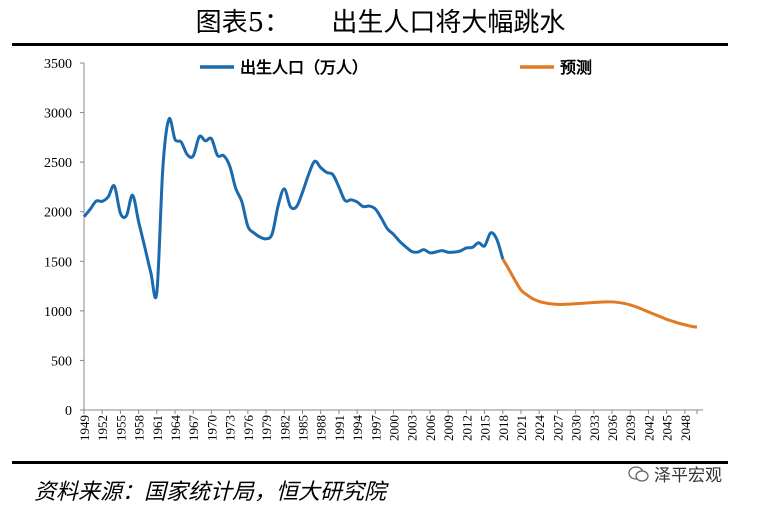 Image resolution: width=761 pixels, height=508 pixels. What do you see at coordinates (466, 428) in the screenshot?
I see `x-tick-label: 2012` at bounding box center [466, 428].